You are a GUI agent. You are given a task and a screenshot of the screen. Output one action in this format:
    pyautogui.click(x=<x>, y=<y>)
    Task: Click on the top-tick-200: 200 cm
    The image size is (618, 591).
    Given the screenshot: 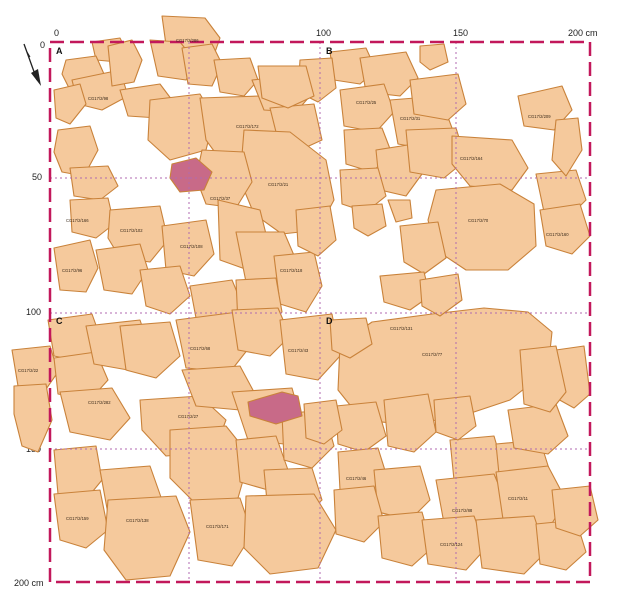 What is the action you would take?
    pyautogui.click(x=583, y=33)
    